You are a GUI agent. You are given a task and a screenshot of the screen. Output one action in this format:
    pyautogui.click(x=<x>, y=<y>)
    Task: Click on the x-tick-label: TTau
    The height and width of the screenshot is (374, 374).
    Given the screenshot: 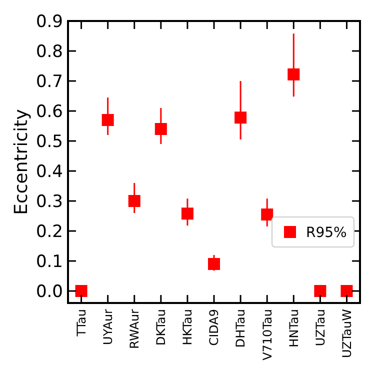 What is the action you would take?
    pyautogui.click(x=81, y=323)
    